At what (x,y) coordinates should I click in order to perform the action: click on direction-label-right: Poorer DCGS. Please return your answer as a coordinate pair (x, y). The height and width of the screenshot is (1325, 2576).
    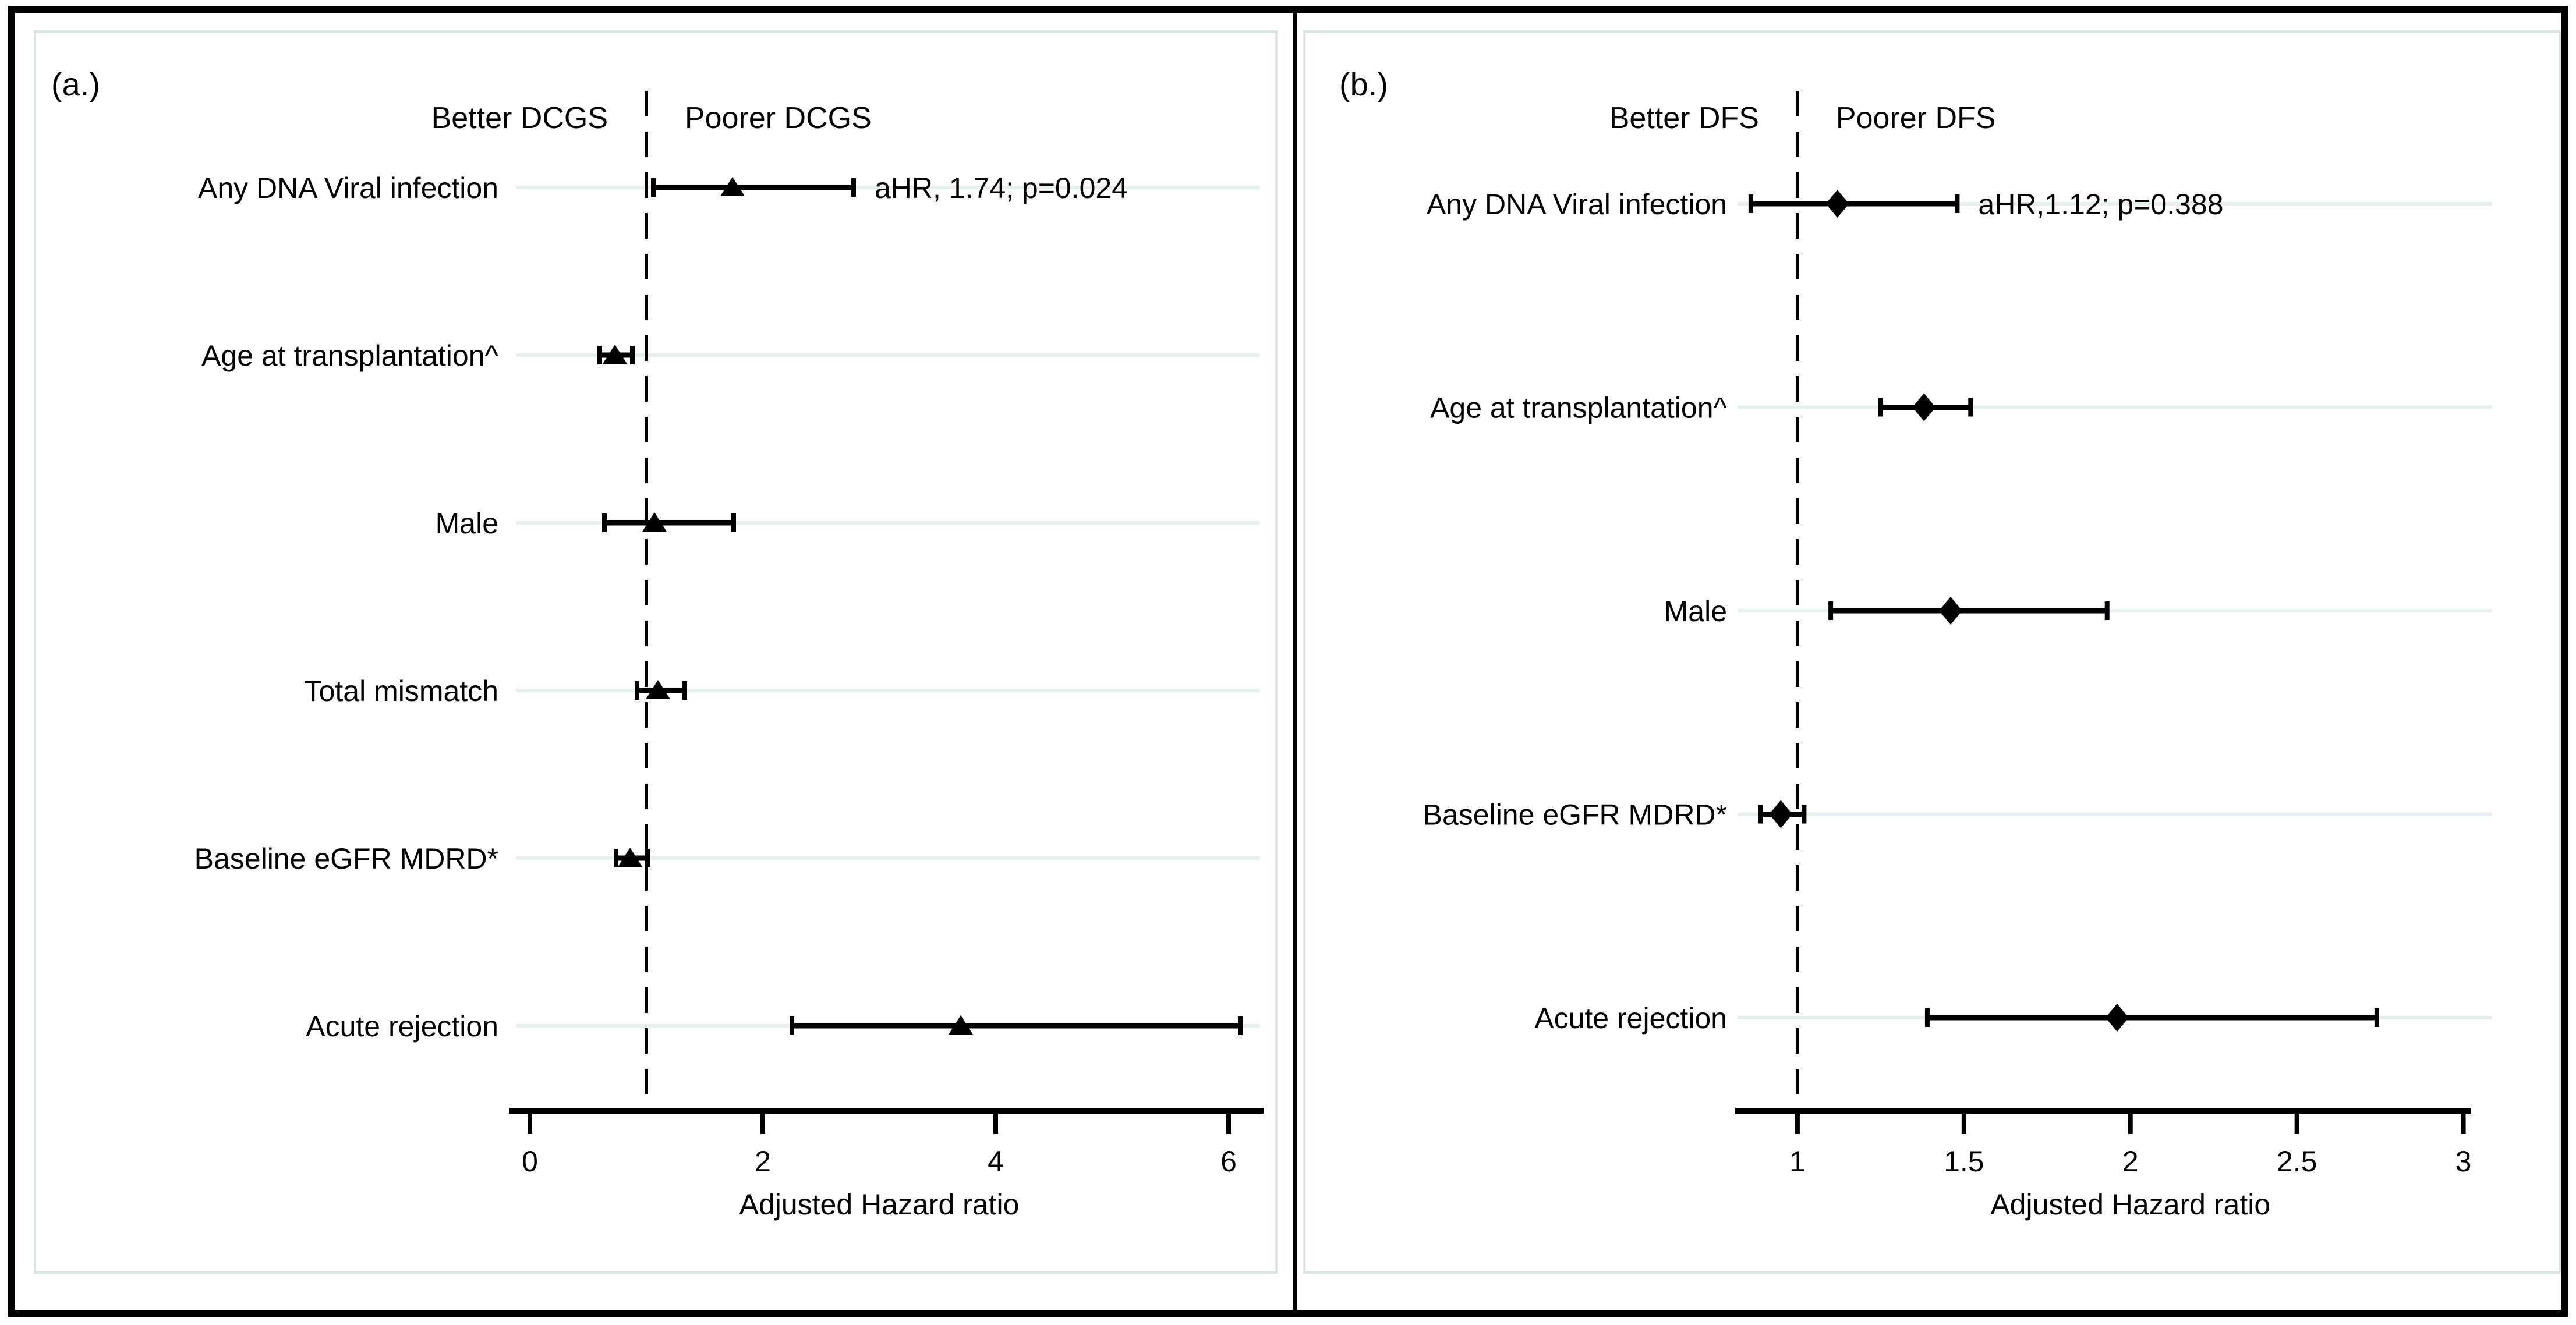
    Looking at the image, I should click on (779, 118).